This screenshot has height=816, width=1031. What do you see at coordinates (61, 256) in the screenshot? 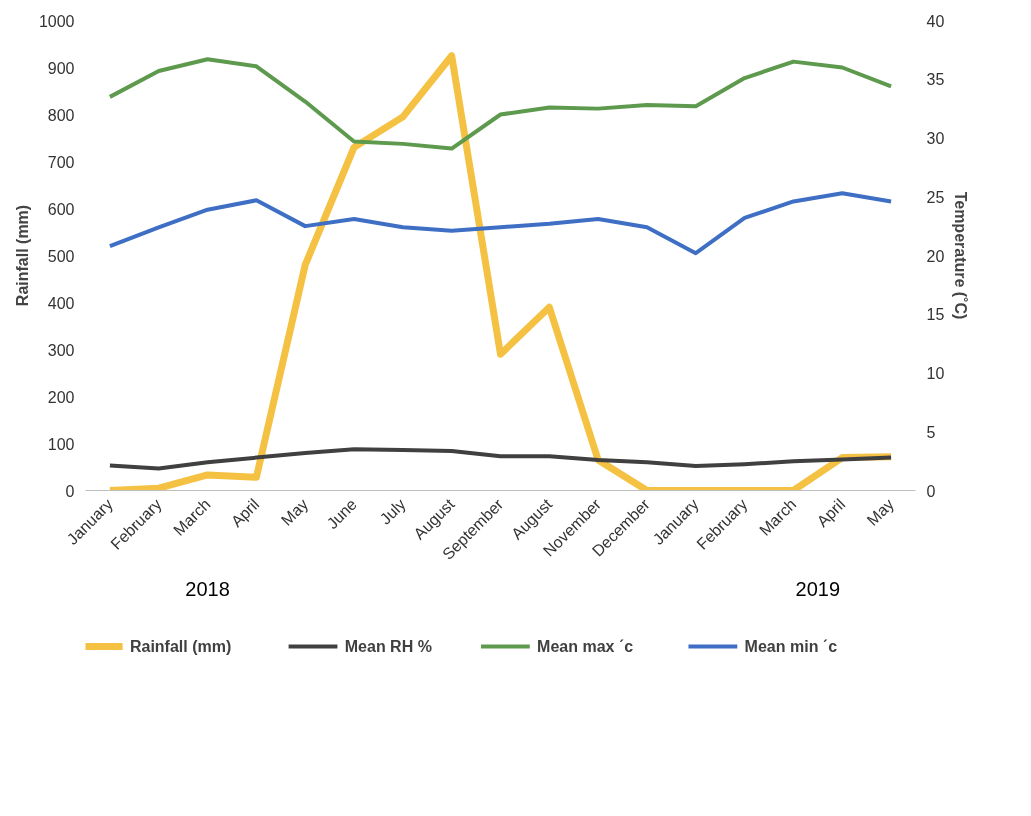
I see `y-tick-label: 500` at bounding box center [61, 256].